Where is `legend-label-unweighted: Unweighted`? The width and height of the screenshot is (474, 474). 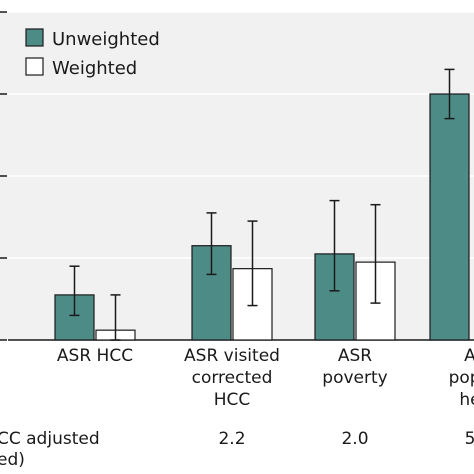
legend-label-unweighted: Unweighted is located at coordinates (106, 39).